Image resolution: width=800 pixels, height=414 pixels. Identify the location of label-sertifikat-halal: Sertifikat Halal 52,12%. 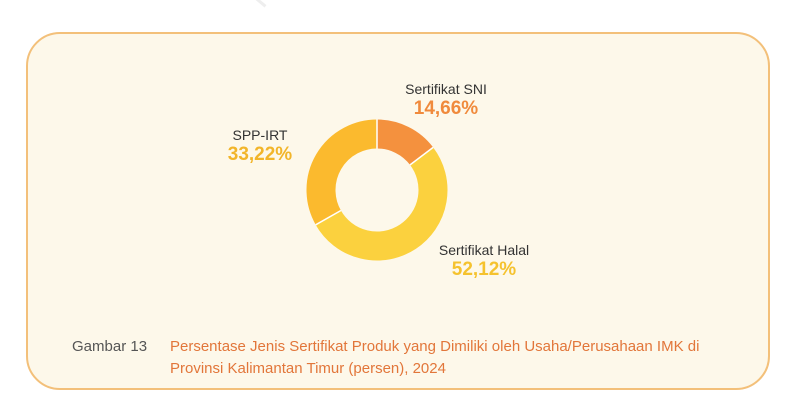
(484, 262).